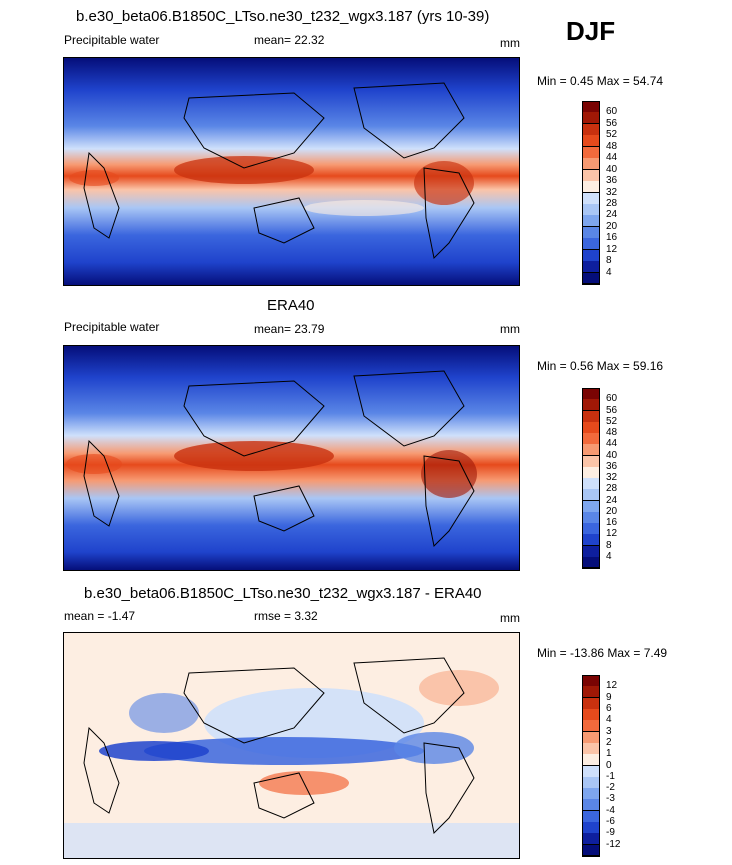 This screenshot has height=865, width=732. I want to click on colorbar-tick-label: -4, so click(610, 810).